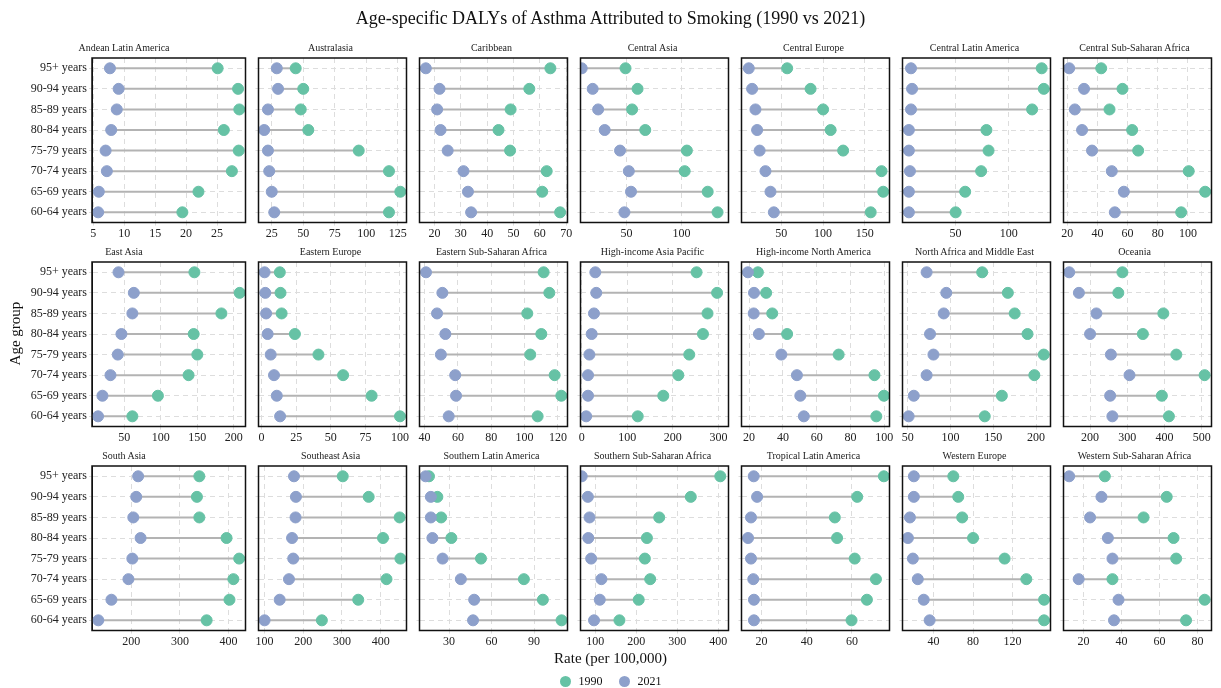 The height and width of the screenshot is (688, 1221). Describe the element at coordinates (652, 47) in the screenshot. I see `chart-title: Central Asia` at that location.